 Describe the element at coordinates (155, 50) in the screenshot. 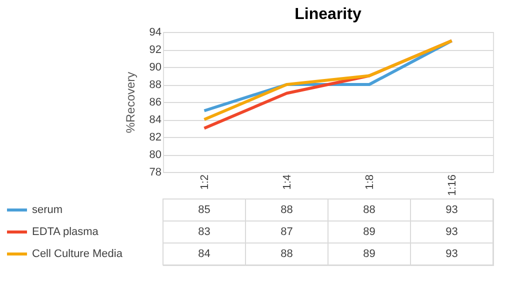

I see `y-tick-label: 92` at that location.